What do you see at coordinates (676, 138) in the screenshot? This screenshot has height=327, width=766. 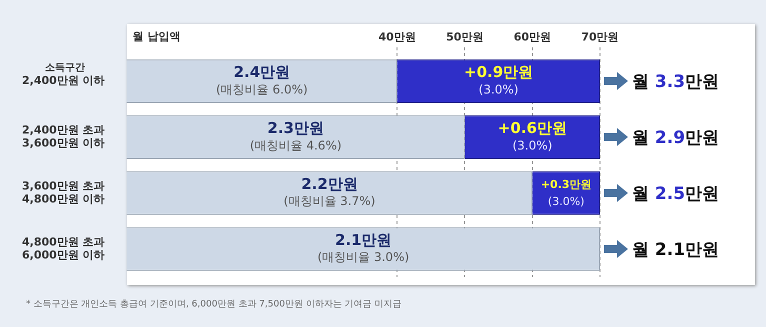 I see `total-label: 월 2.9만원` at bounding box center [676, 138].